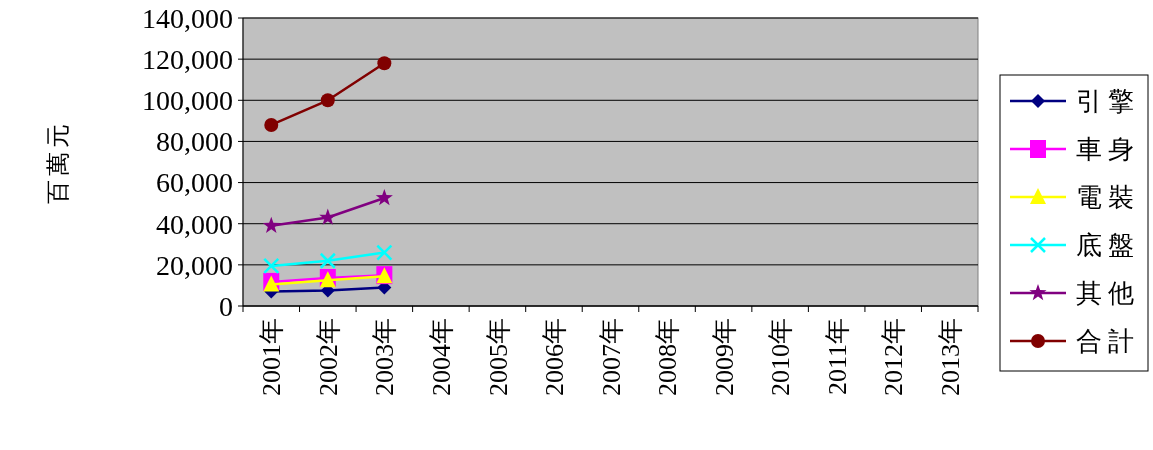 This screenshot has width=1153, height=450. What do you see at coordinates (1108, 198) in the screenshot?
I see `legend-label: 電裝` at bounding box center [1108, 198].